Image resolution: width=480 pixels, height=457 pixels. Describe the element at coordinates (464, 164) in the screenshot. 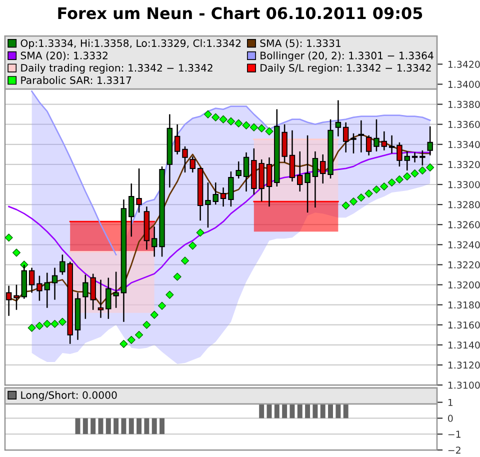

I see `y-tick-label: 1.3320` at that location.